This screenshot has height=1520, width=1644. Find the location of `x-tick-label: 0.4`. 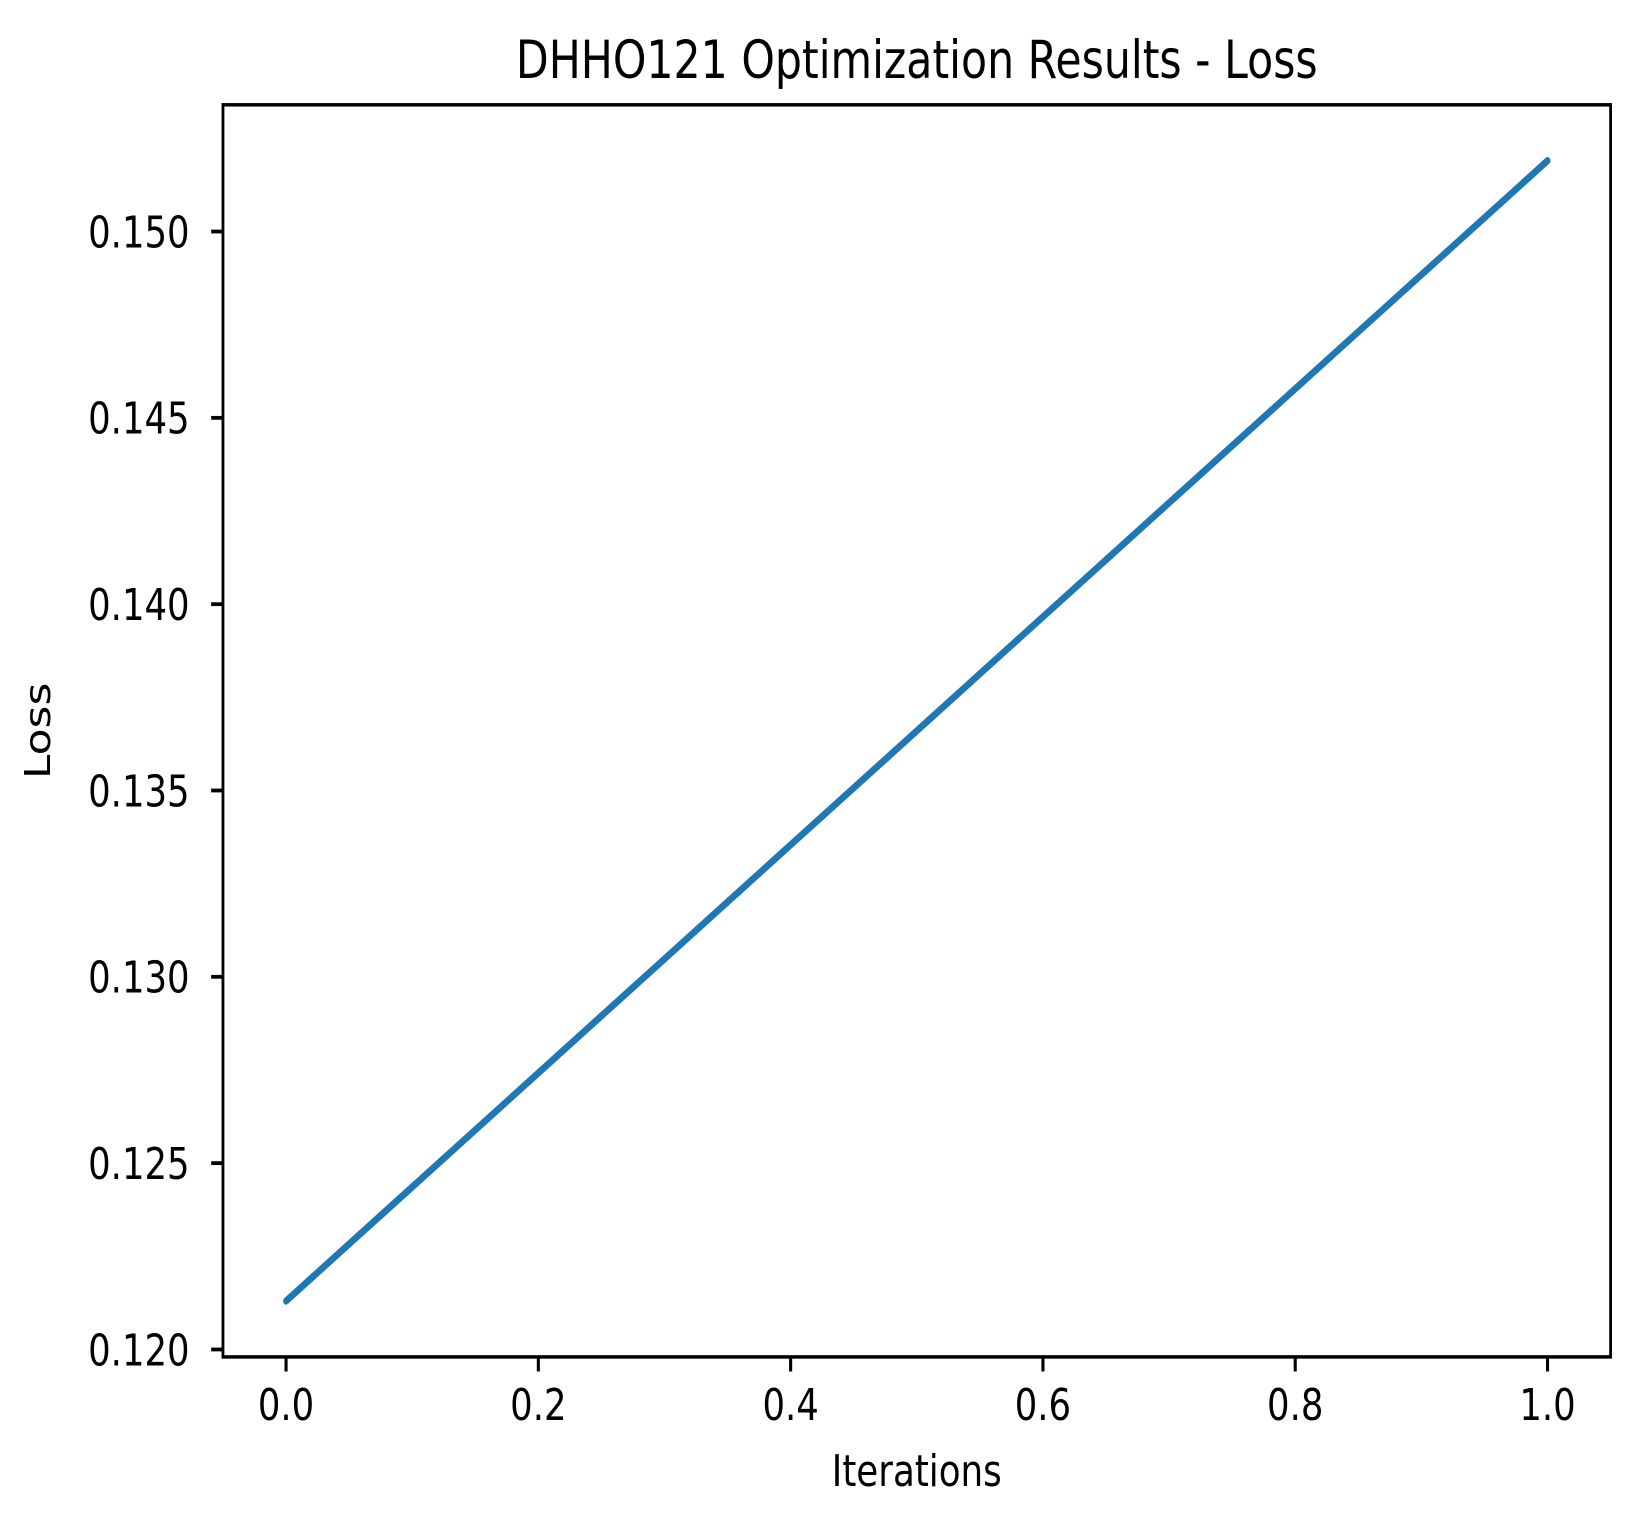

x-tick-label: 0.4 is located at coordinates (790, 1406).